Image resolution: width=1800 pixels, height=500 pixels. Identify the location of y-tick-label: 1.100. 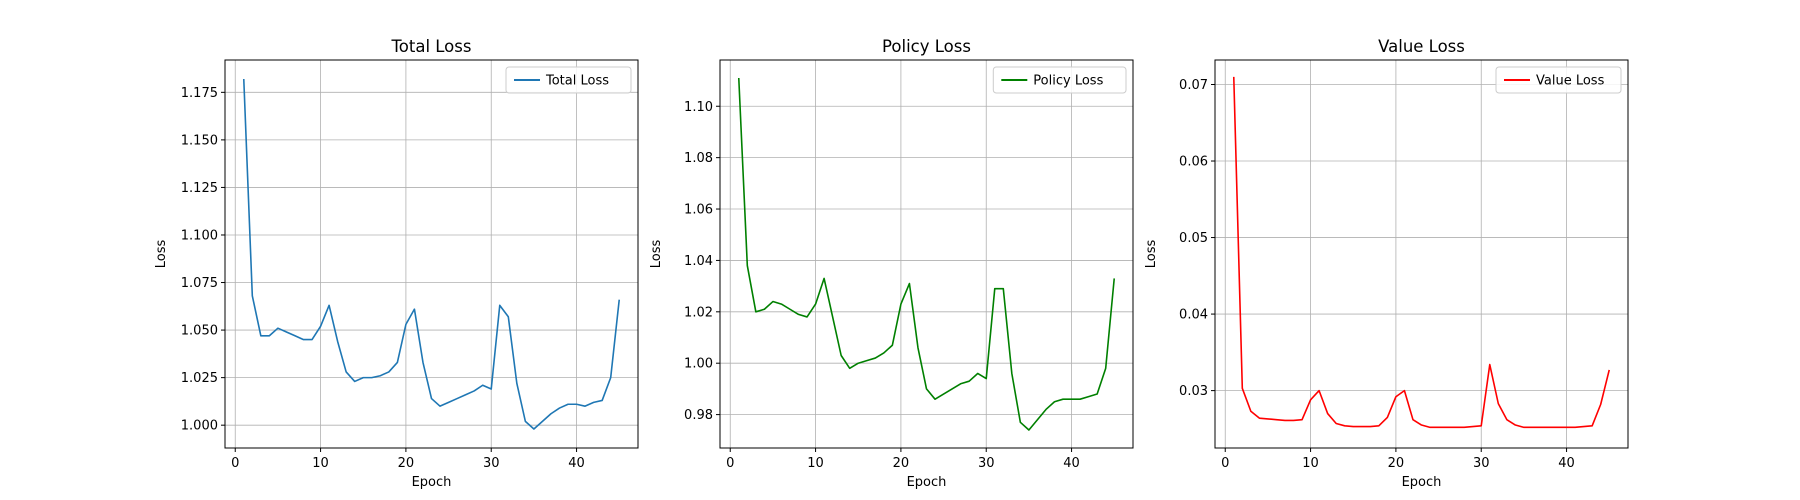
(199, 235).